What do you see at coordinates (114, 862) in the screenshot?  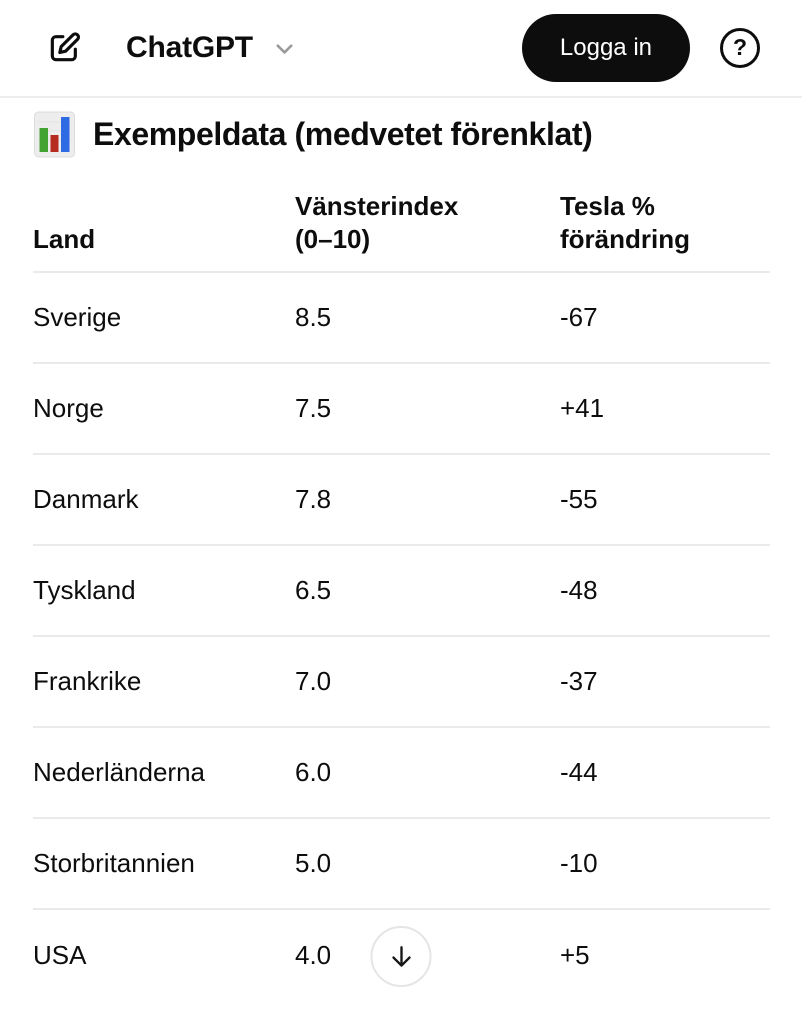 I see `cell-land: Storbritannien` at bounding box center [114, 862].